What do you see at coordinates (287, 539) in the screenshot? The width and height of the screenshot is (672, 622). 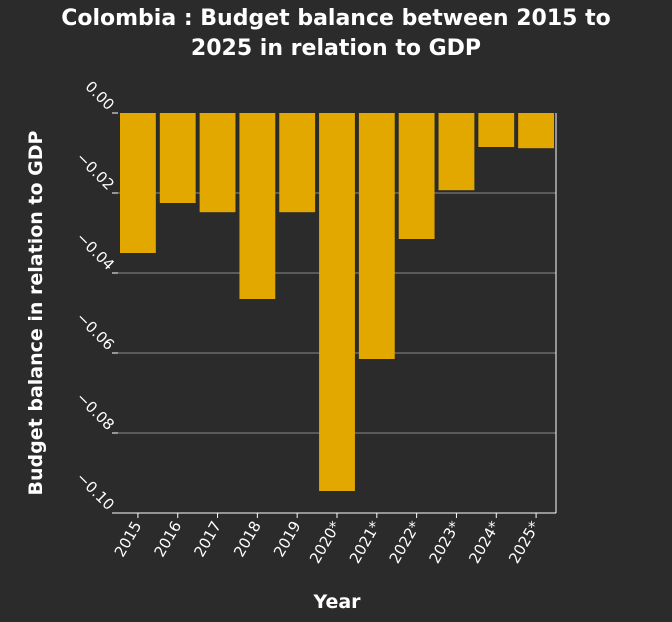 I see `x-tick-label: 2019` at bounding box center [287, 539].